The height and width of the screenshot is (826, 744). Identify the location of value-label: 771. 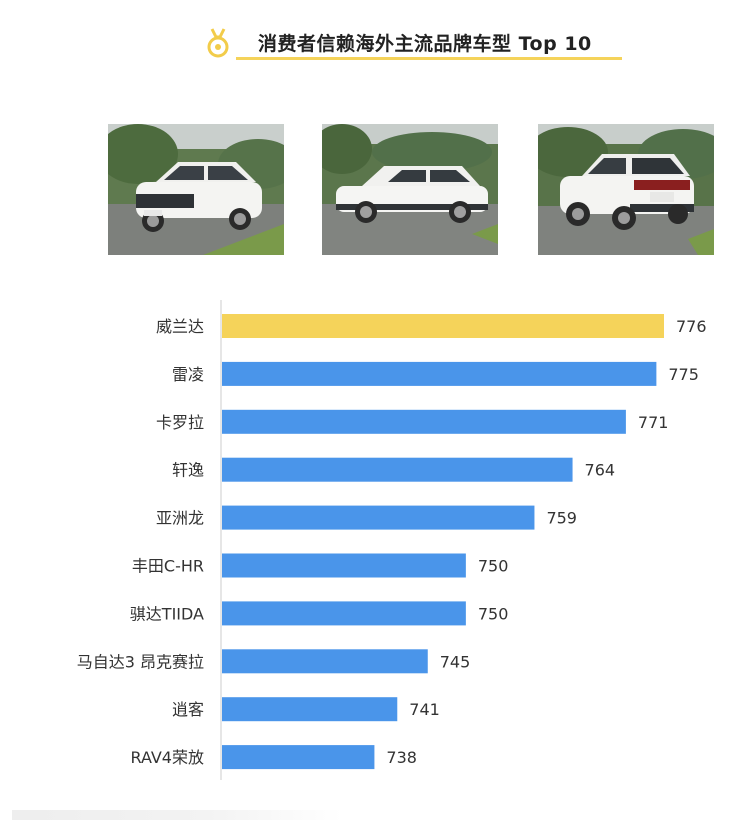
(653, 422).